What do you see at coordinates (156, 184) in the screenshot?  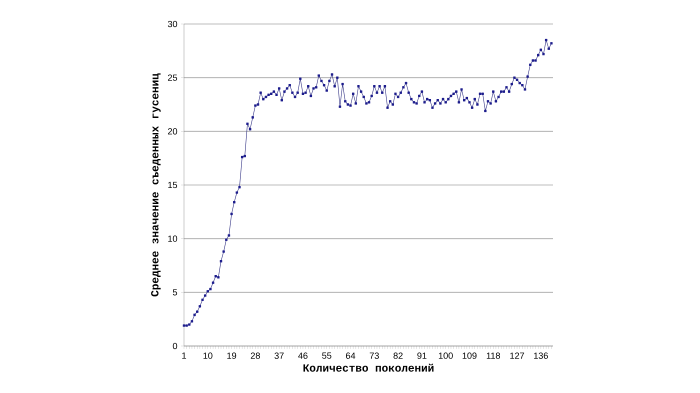 I see `y-axis-title: Среднее значение съеденных гусениц` at bounding box center [156, 184].